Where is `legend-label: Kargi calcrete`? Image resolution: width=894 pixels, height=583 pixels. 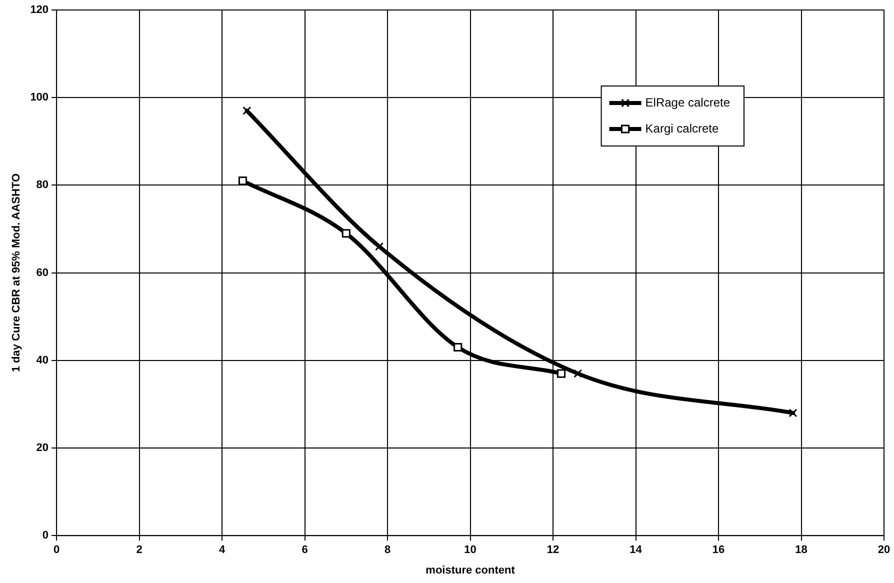
legend-label: Kargi calcrete is located at coordinates (682, 128).